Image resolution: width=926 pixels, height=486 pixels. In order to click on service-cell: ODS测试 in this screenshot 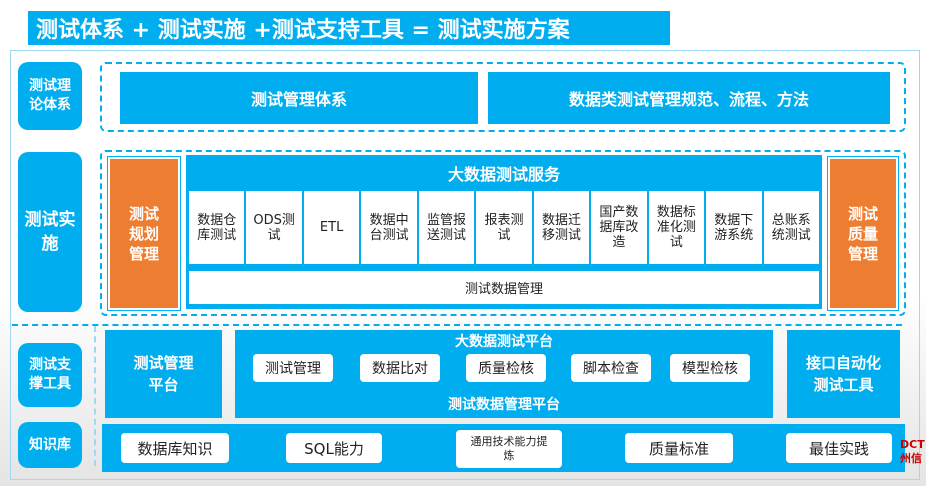, I will do `click(274, 227)`.